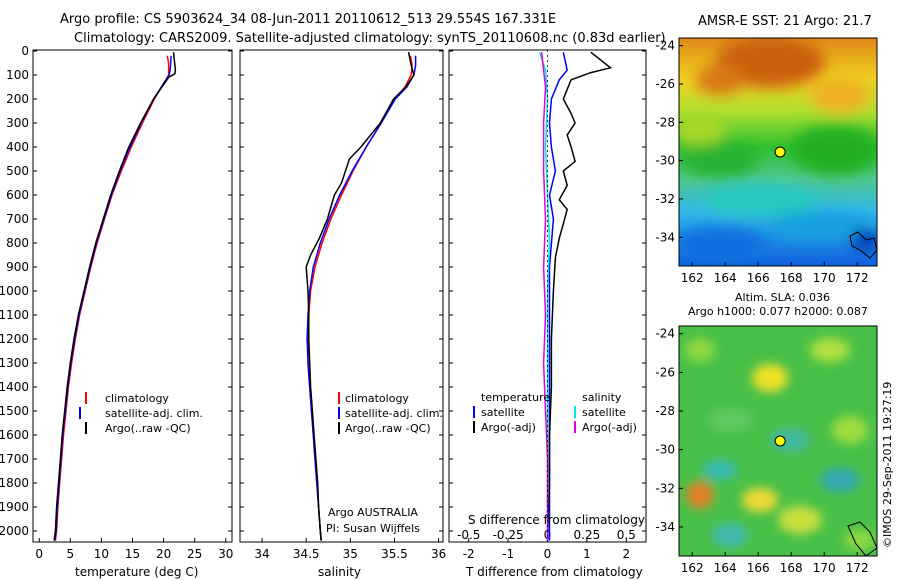 The width and height of the screenshot is (900, 580). I want to click on depth-tick-label: 1000, so click(14, 291).